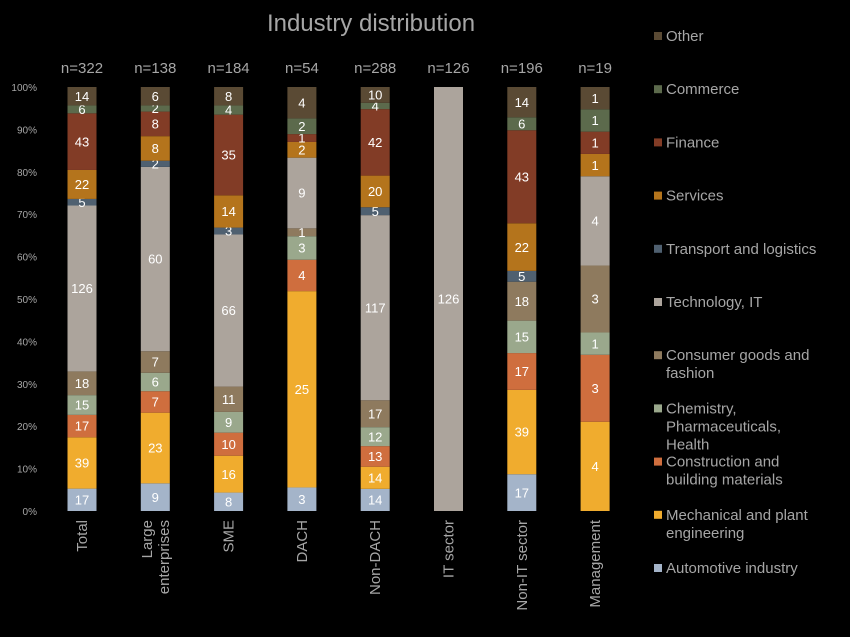 The height and width of the screenshot is (637, 850). What do you see at coordinates (155, 362) in the screenshot?
I see `data-label: 7` at bounding box center [155, 362].